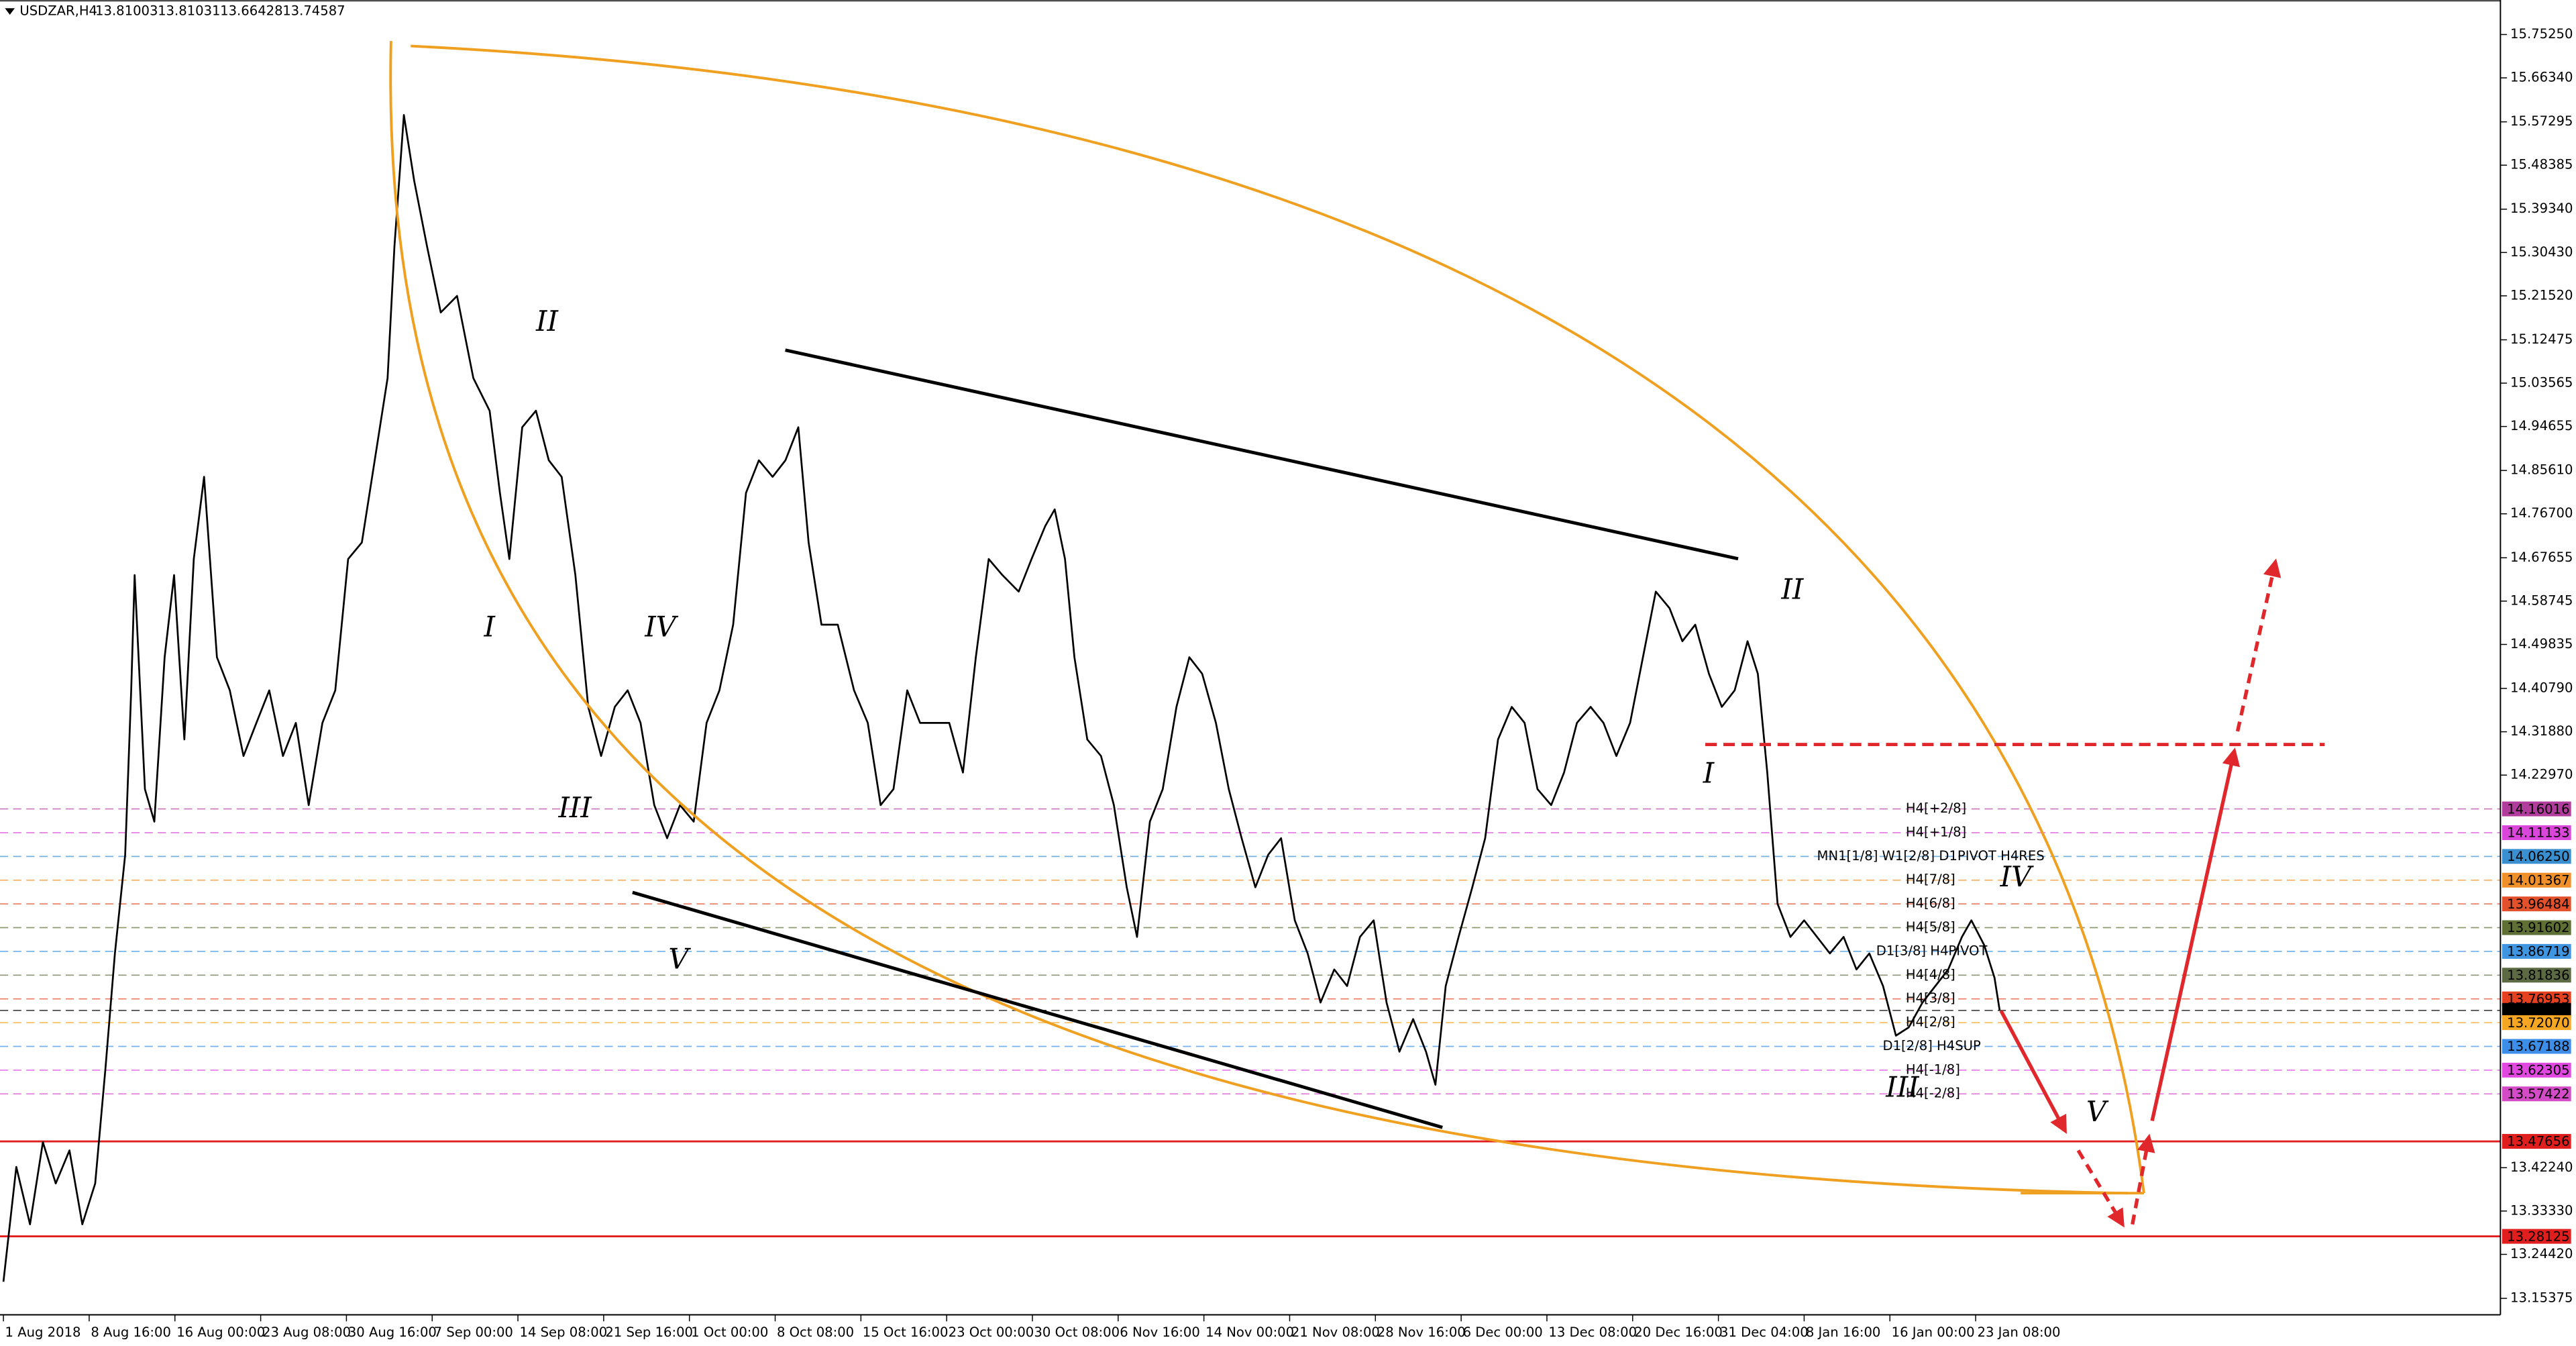  I want to click on x-tick-label: 28 Nov 16:00, so click(1421, 1332).